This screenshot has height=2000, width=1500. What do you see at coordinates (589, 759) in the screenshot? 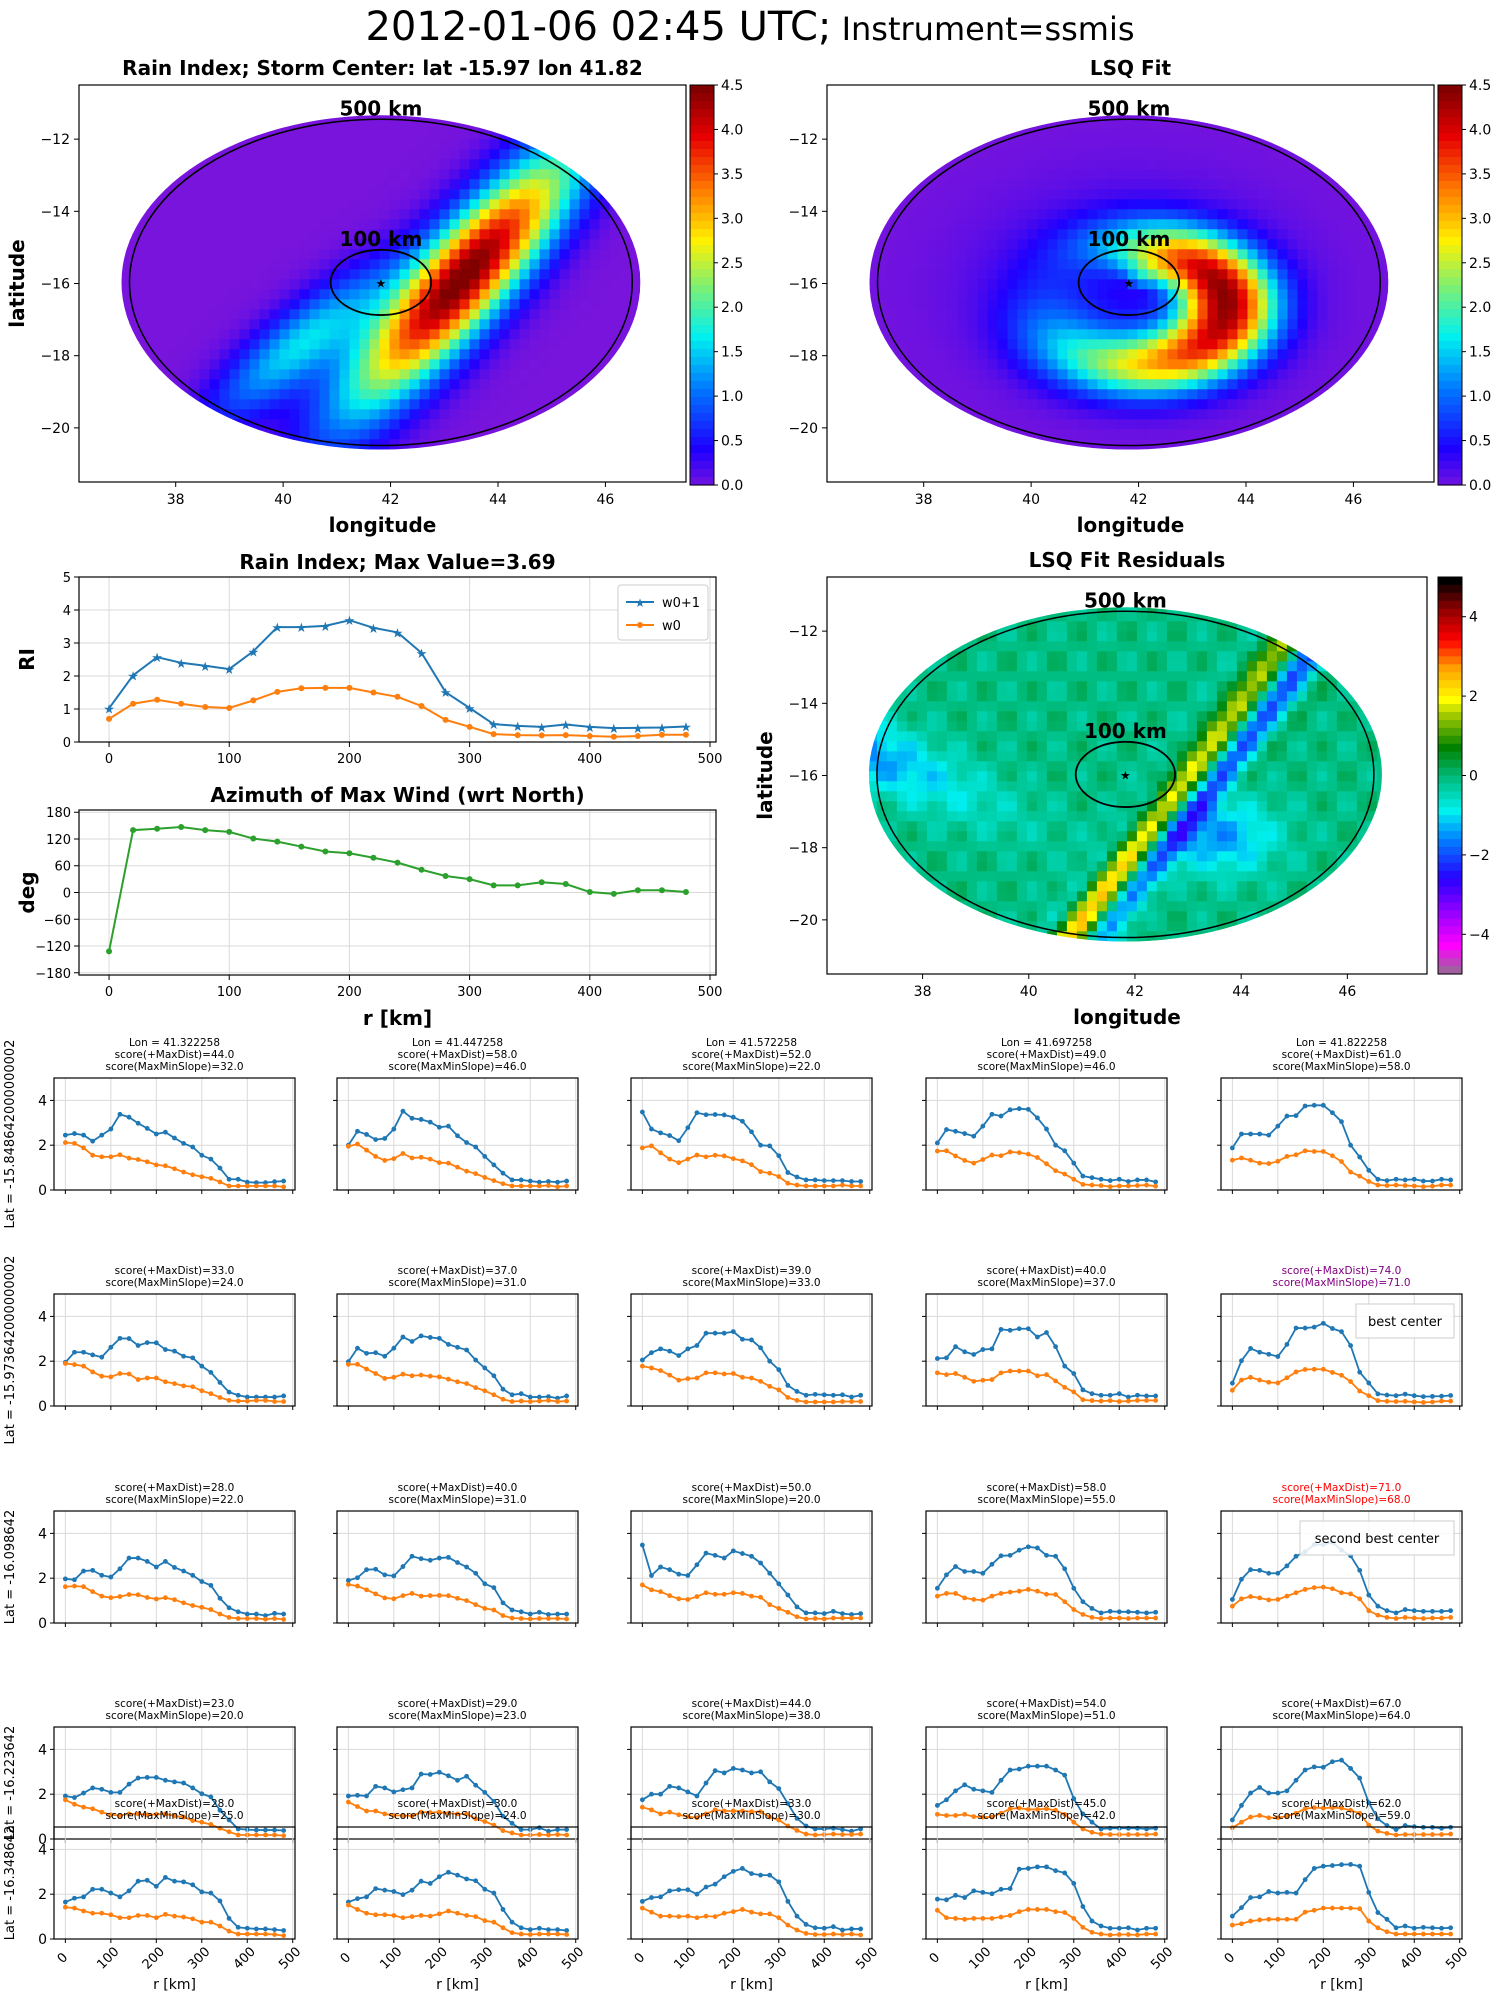
I see `x-tick-label: 400` at bounding box center [589, 759].